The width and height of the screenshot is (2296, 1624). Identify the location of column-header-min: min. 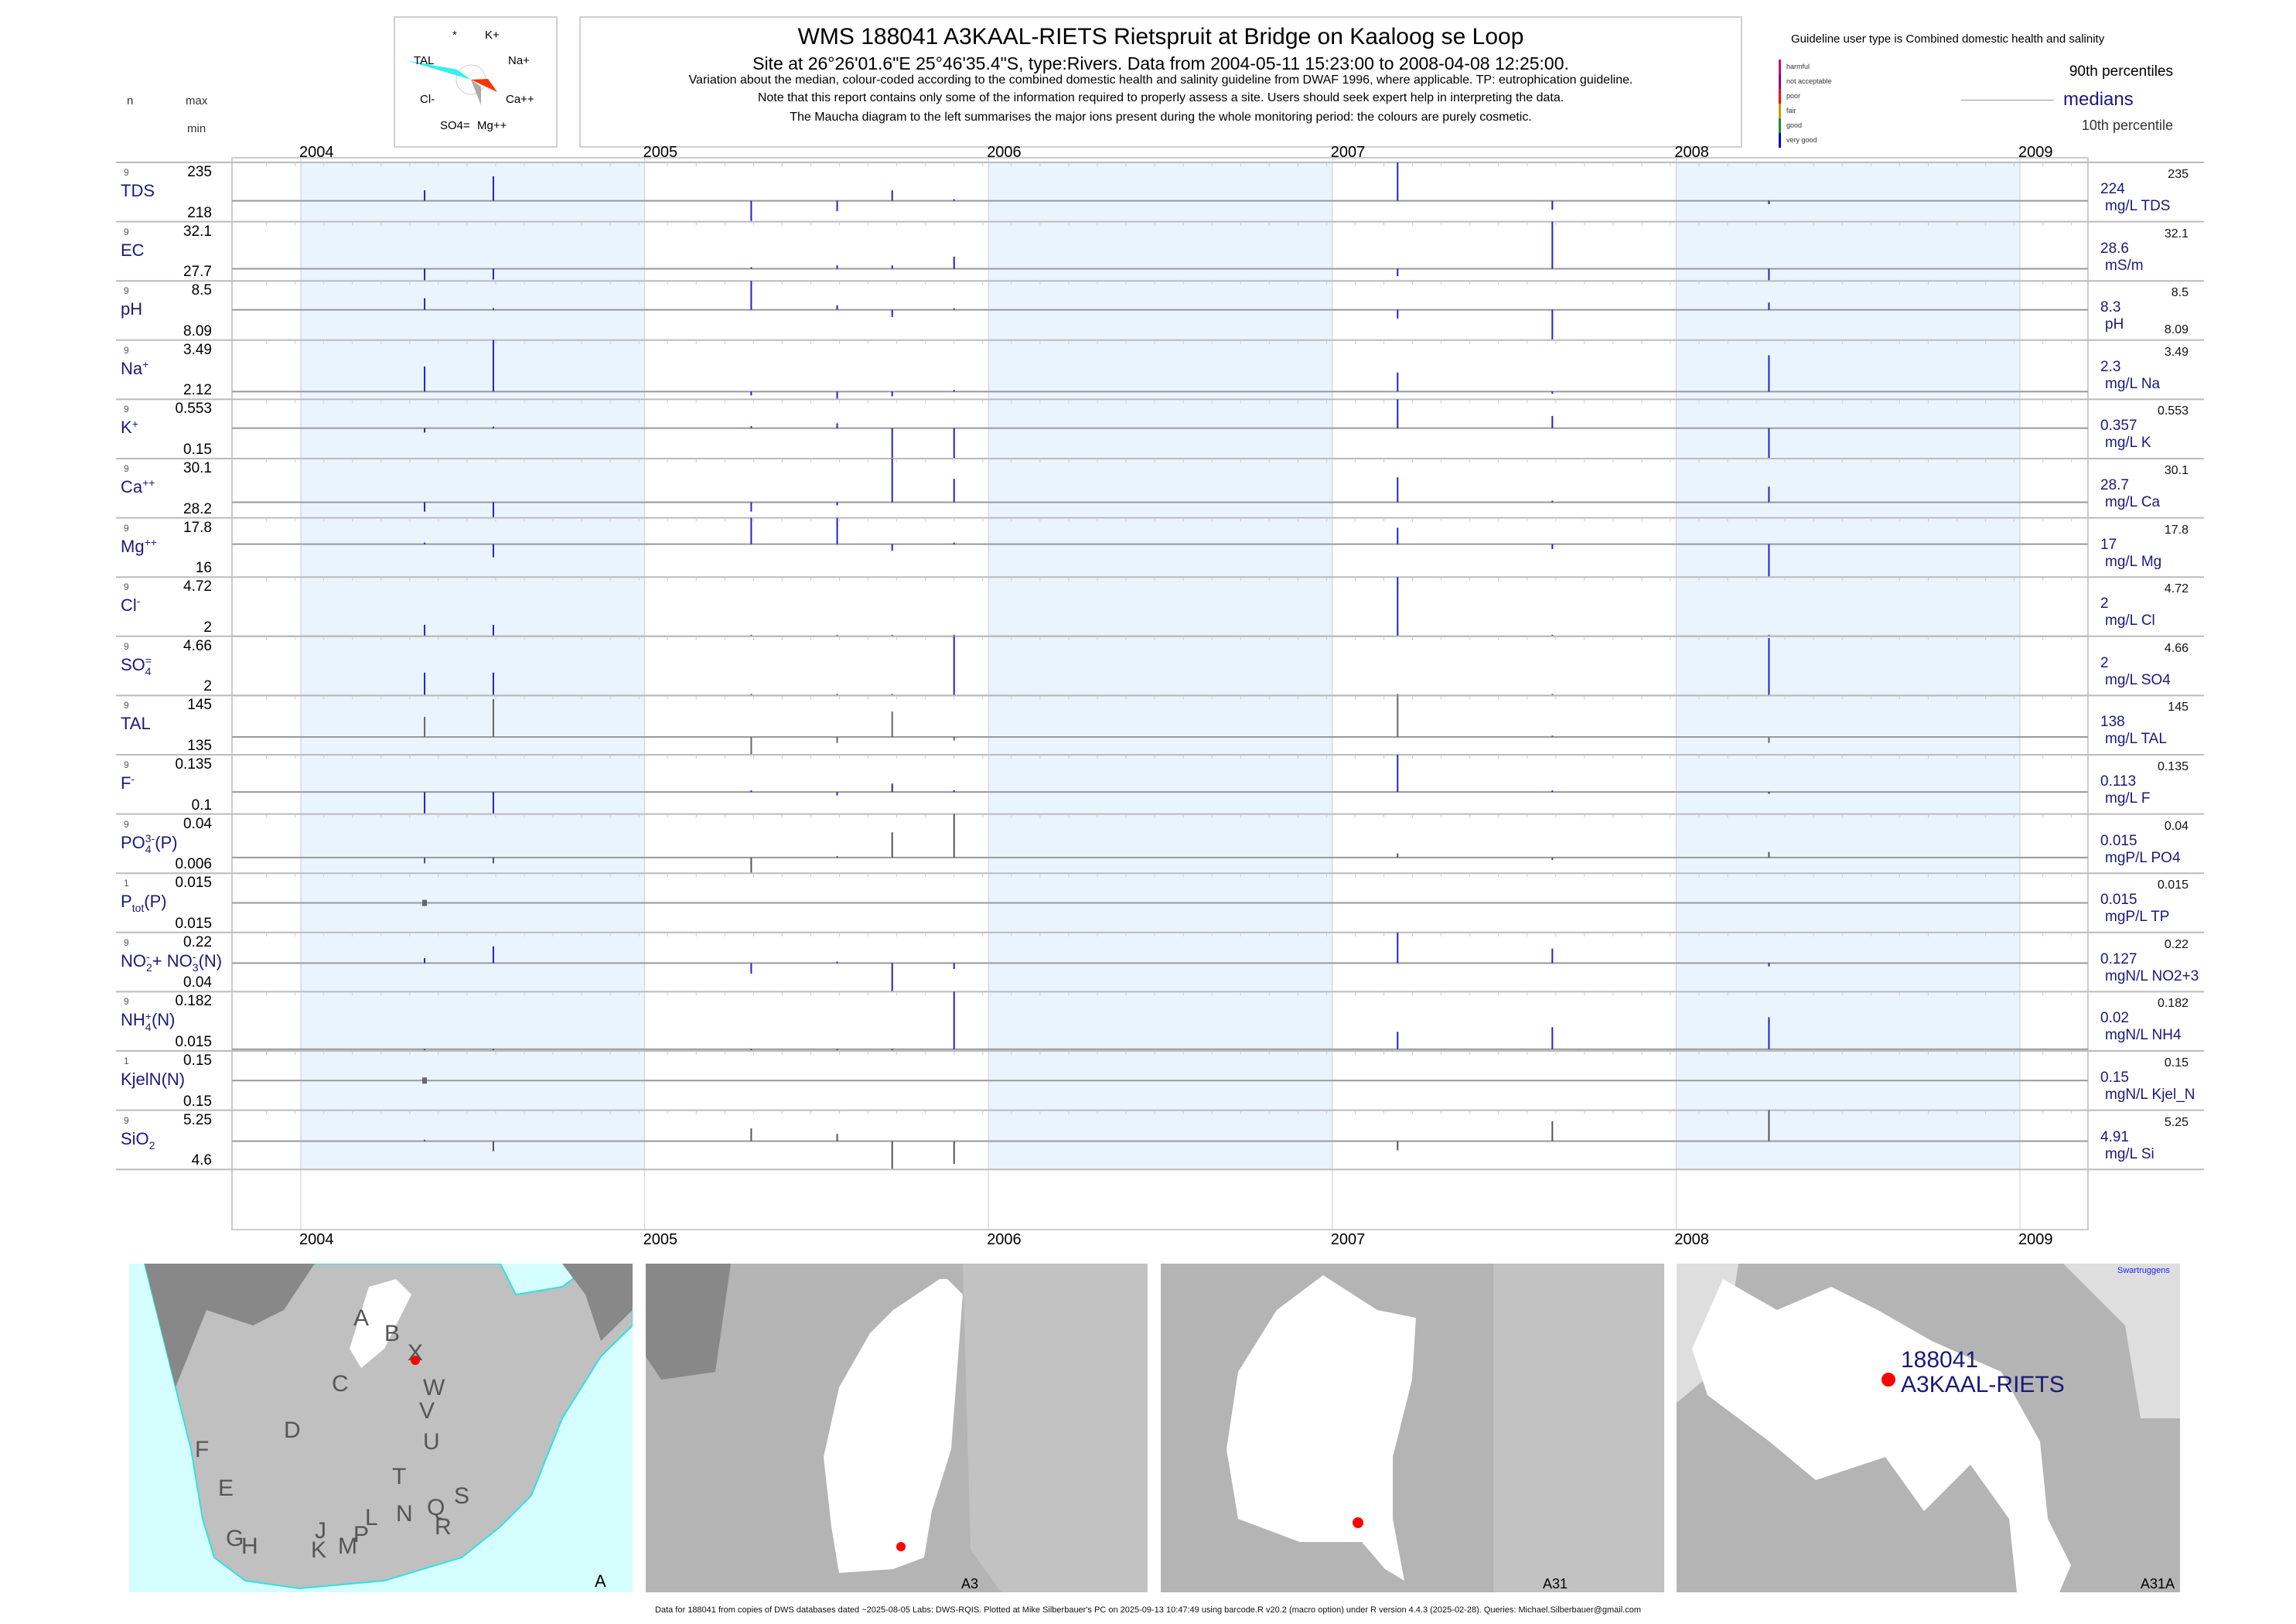
(196, 128).